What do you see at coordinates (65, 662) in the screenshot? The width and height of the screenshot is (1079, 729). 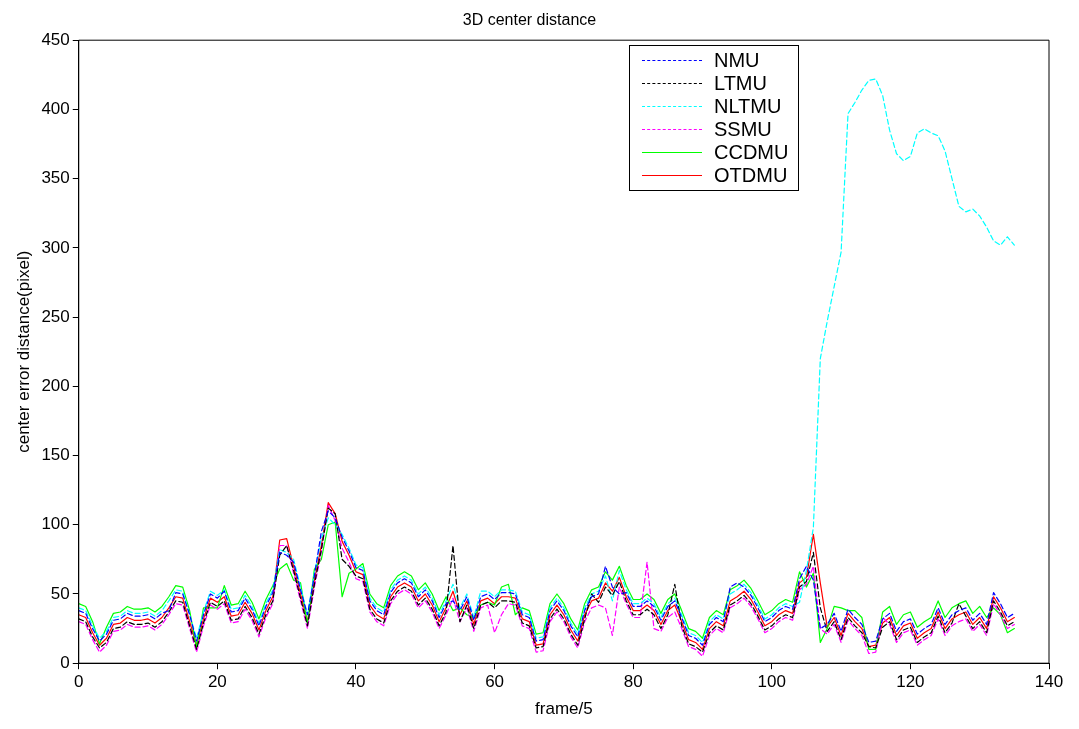 I see `y-tick-label: 0` at bounding box center [65, 662].